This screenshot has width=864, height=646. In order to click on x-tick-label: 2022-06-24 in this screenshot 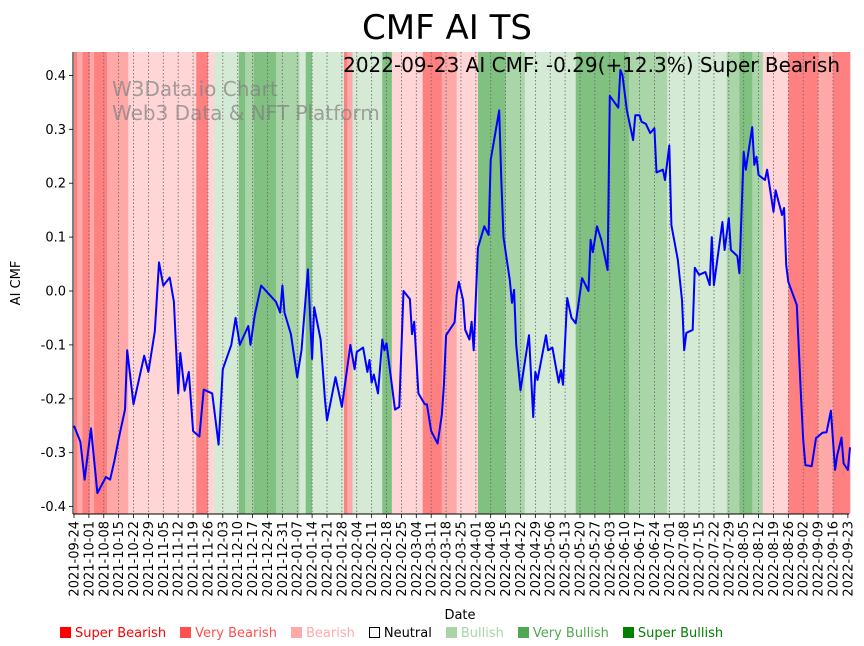, I will do `click(655, 559)`.